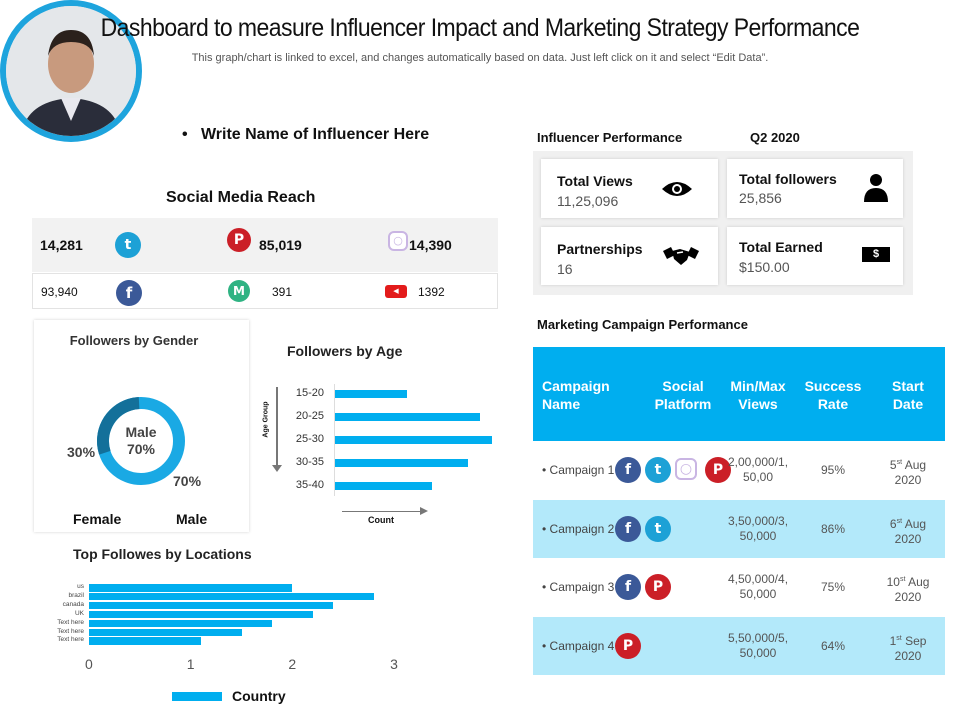 The image size is (960, 720). I want to click on campaign-start-date: 5st Aug 2020, so click(908, 472).